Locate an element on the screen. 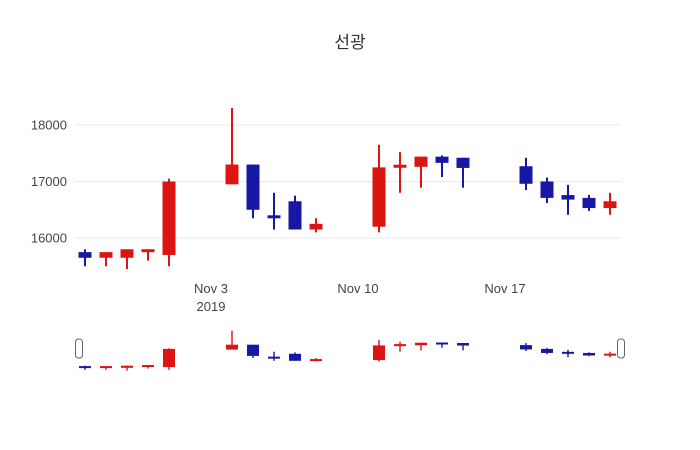 The width and height of the screenshot is (700, 450). x-tick-label: Nov 3 is located at coordinates (211, 288).